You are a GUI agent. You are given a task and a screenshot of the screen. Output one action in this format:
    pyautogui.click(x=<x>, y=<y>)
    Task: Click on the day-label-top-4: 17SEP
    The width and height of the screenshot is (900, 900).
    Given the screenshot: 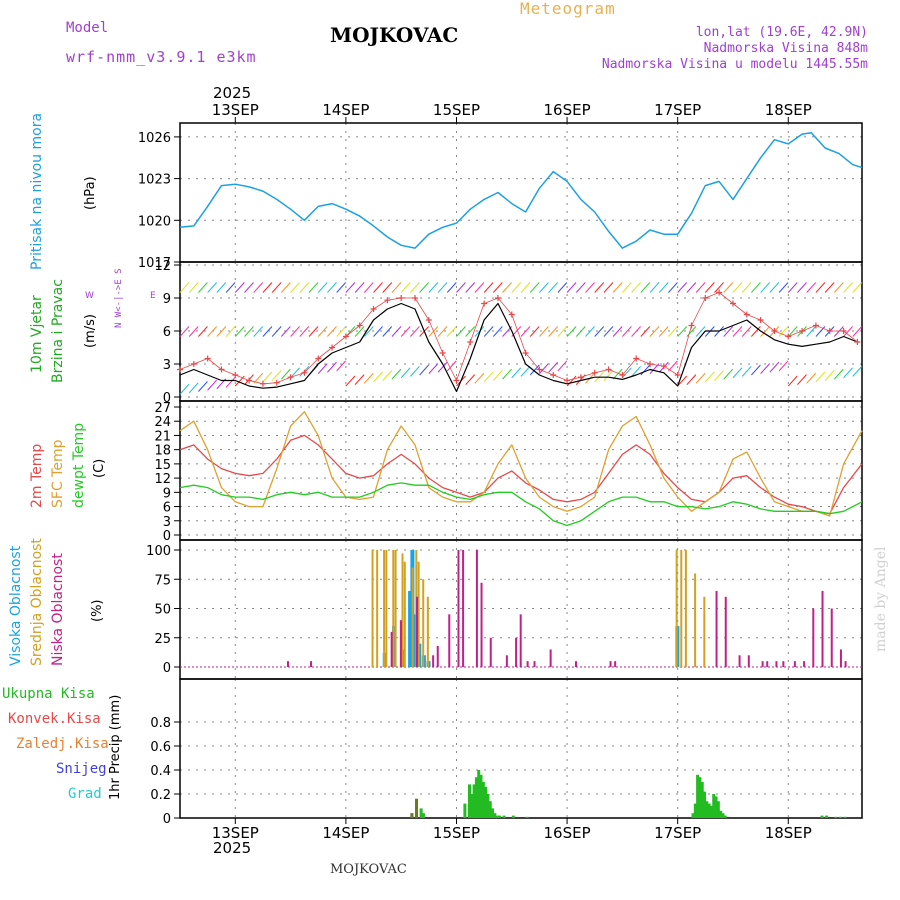 What is the action you would take?
    pyautogui.click(x=677, y=110)
    